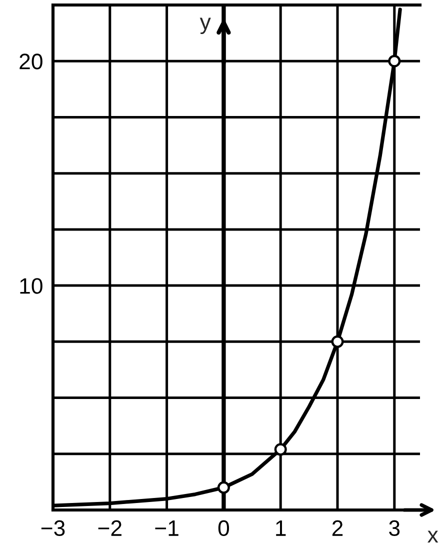 The height and width of the screenshot is (560, 442). What do you see at coordinates (31, 286) in the screenshot?
I see `y-tick-label: 10` at bounding box center [31, 286].